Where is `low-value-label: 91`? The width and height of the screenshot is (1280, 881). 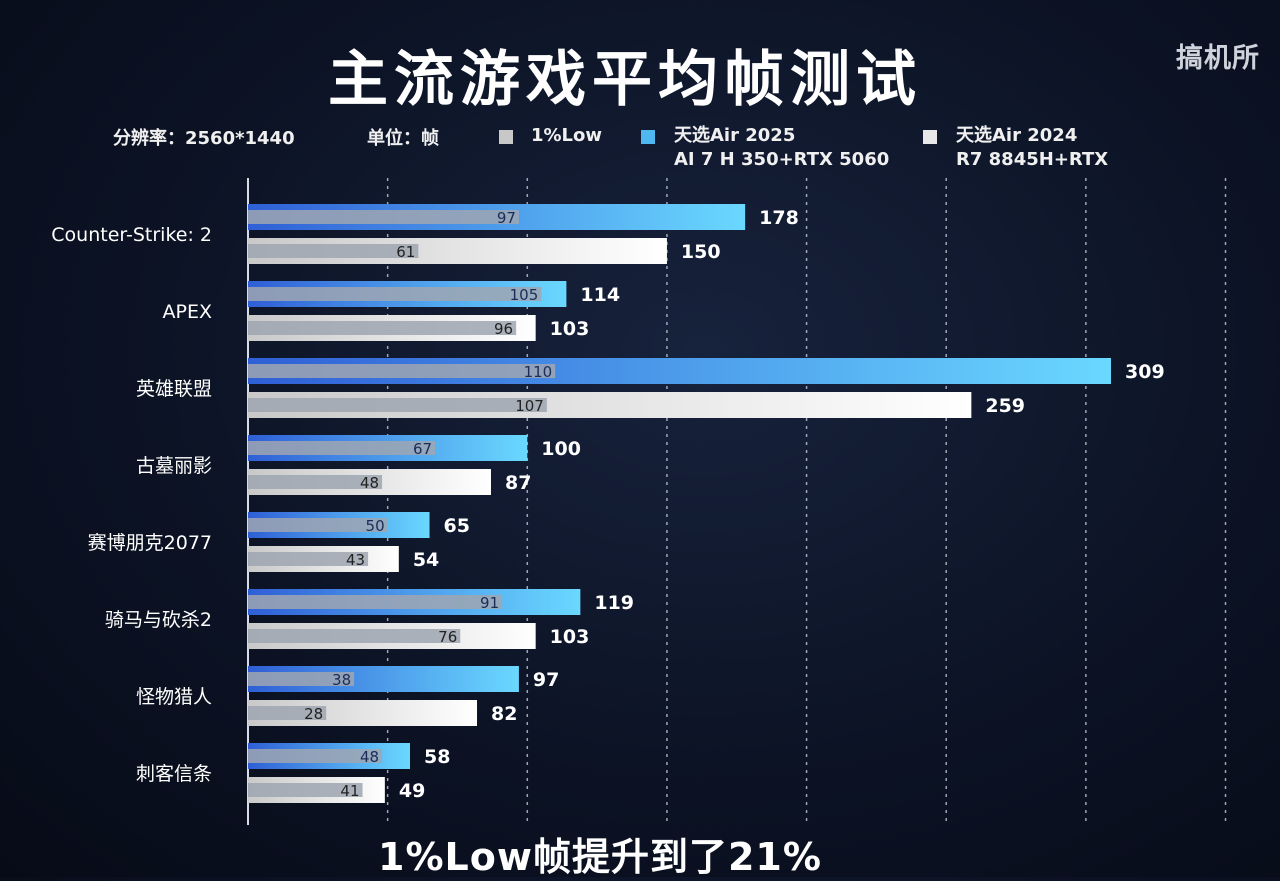 low-value-label: 91 is located at coordinates (489, 603).